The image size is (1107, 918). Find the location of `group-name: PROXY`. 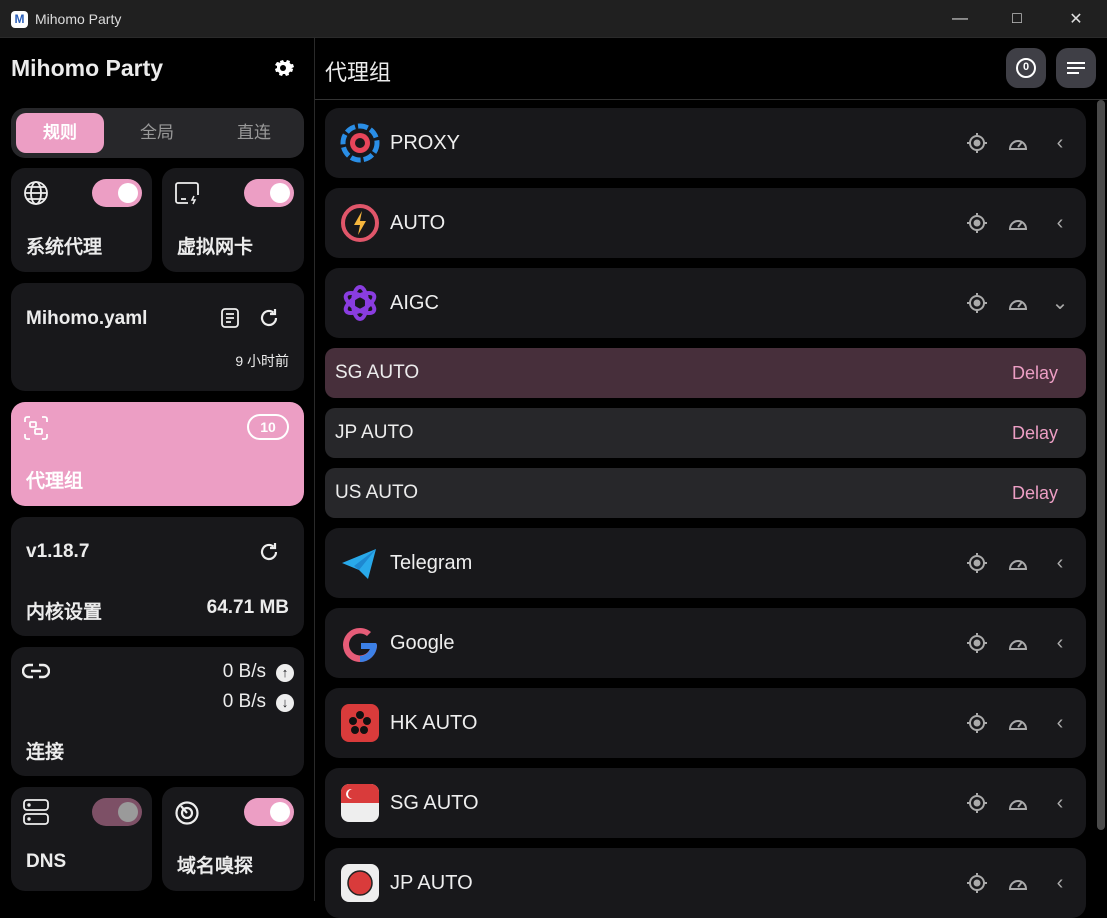

group-name: PROXY is located at coordinates (425, 143).